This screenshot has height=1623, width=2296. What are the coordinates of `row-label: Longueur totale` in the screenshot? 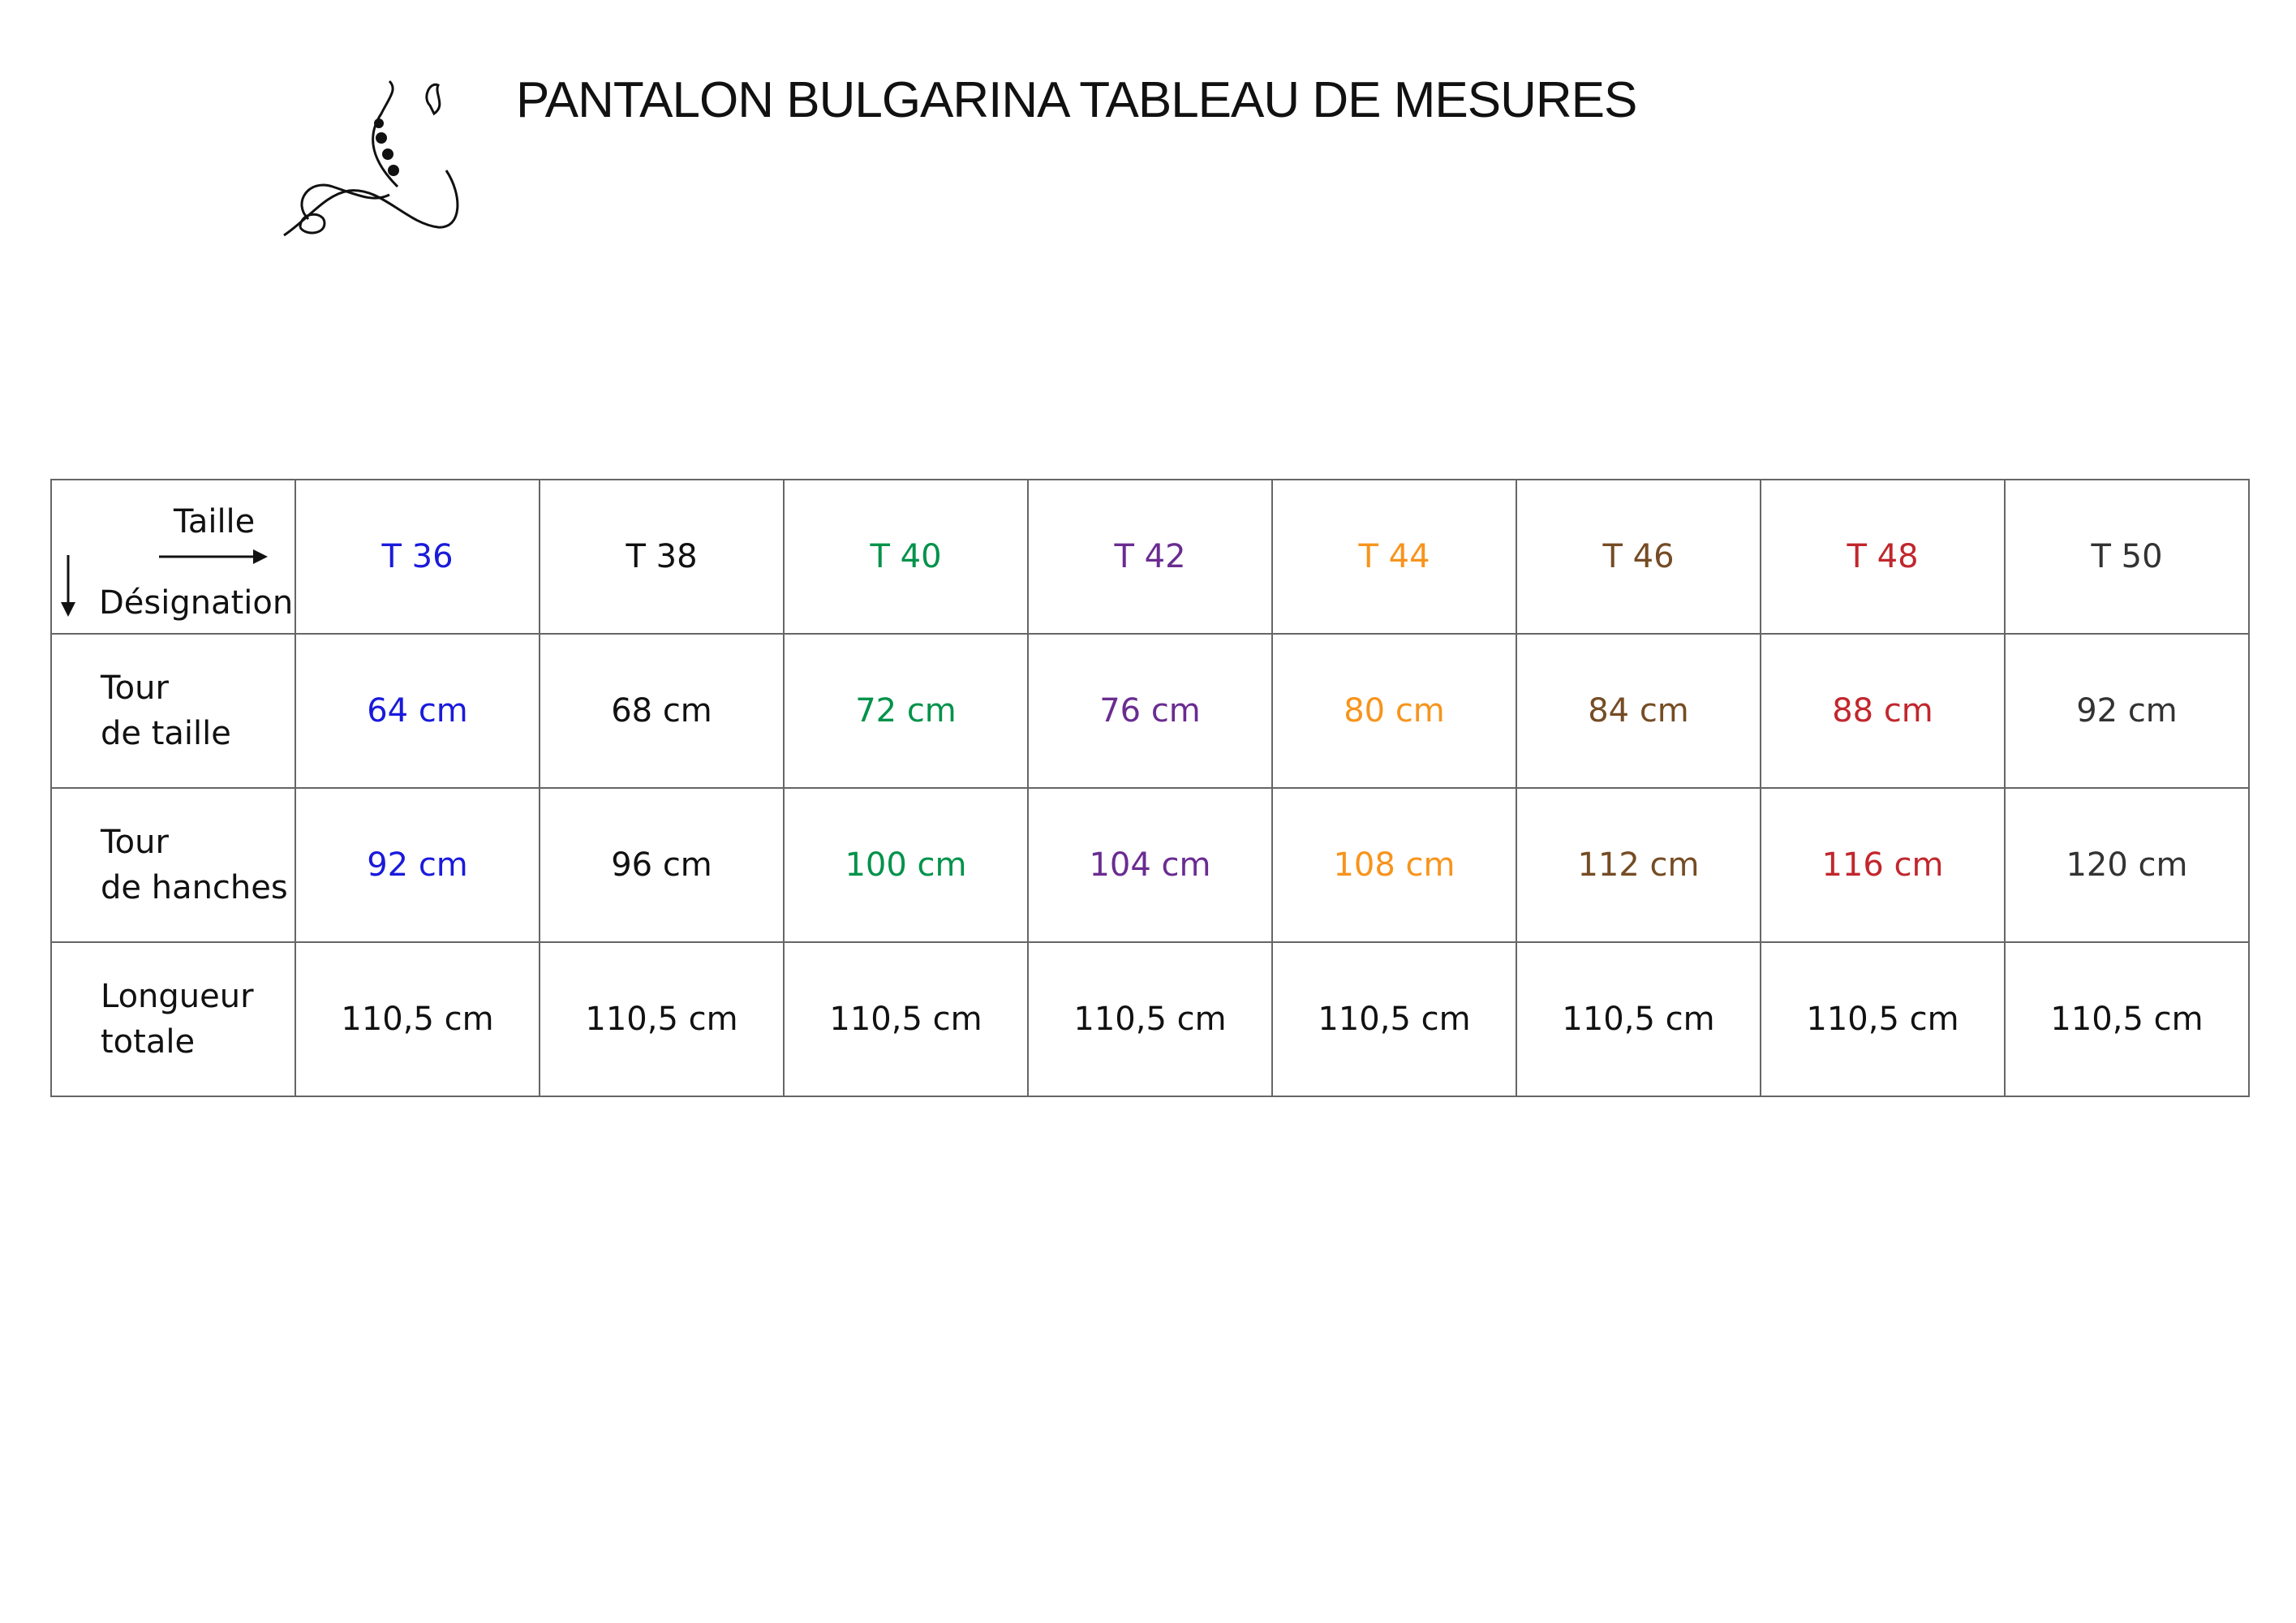 It's located at (173, 1019).